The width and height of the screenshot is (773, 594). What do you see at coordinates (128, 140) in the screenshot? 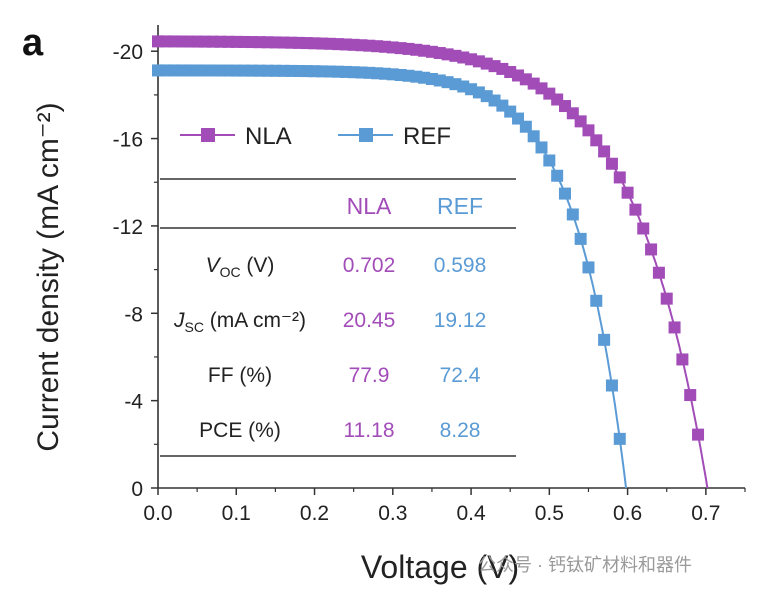
I see `y-tick-label: -16` at bounding box center [128, 140].